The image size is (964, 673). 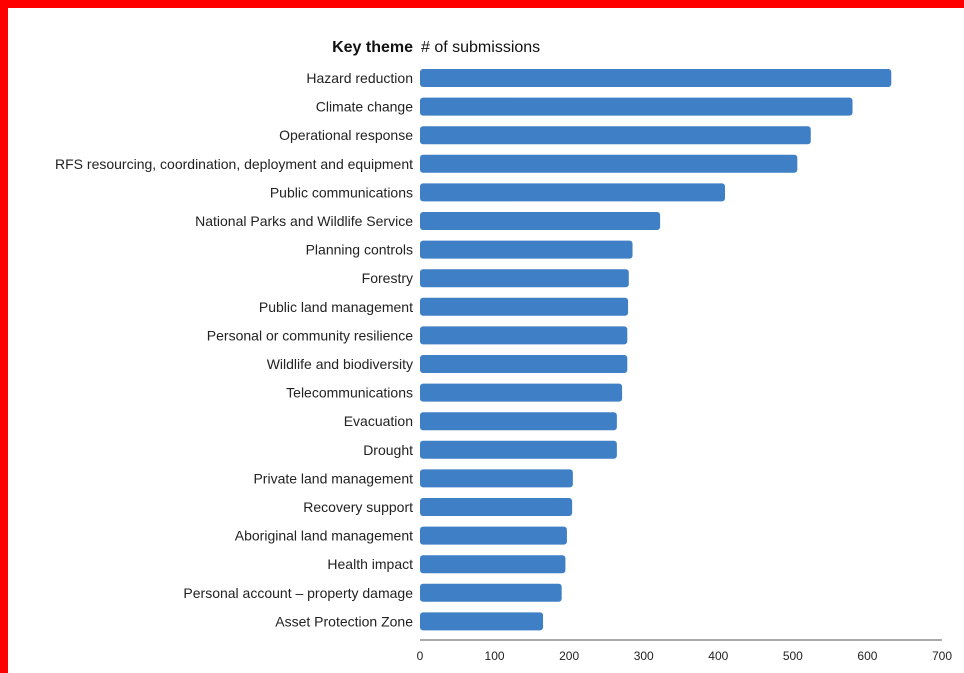 What do you see at coordinates (569, 656) in the screenshot?
I see `x-tick-label: 200` at bounding box center [569, 656].